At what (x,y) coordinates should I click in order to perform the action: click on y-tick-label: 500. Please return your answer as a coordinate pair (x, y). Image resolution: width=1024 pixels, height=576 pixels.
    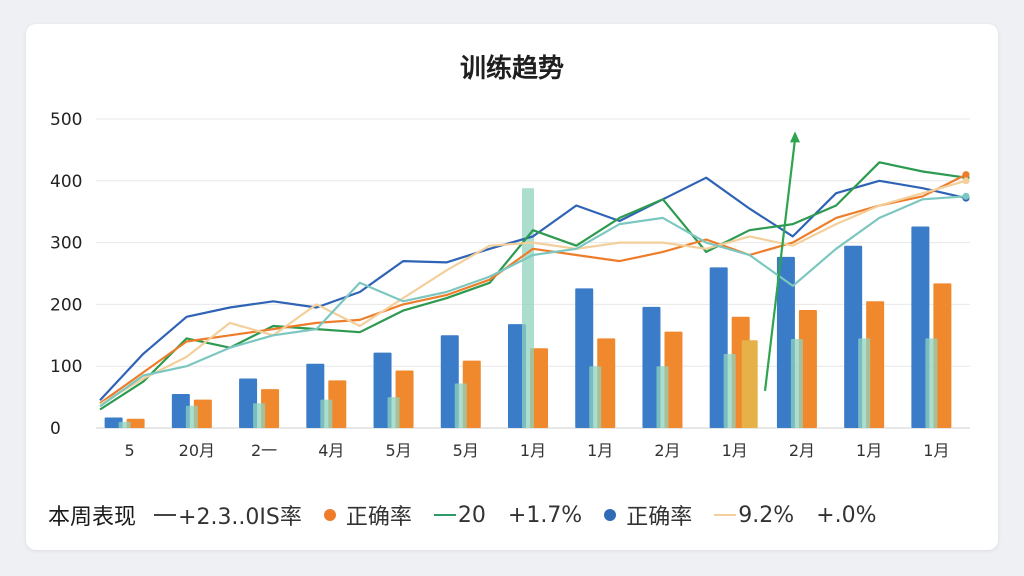
    Looking at the image, I should click on (66, 120).